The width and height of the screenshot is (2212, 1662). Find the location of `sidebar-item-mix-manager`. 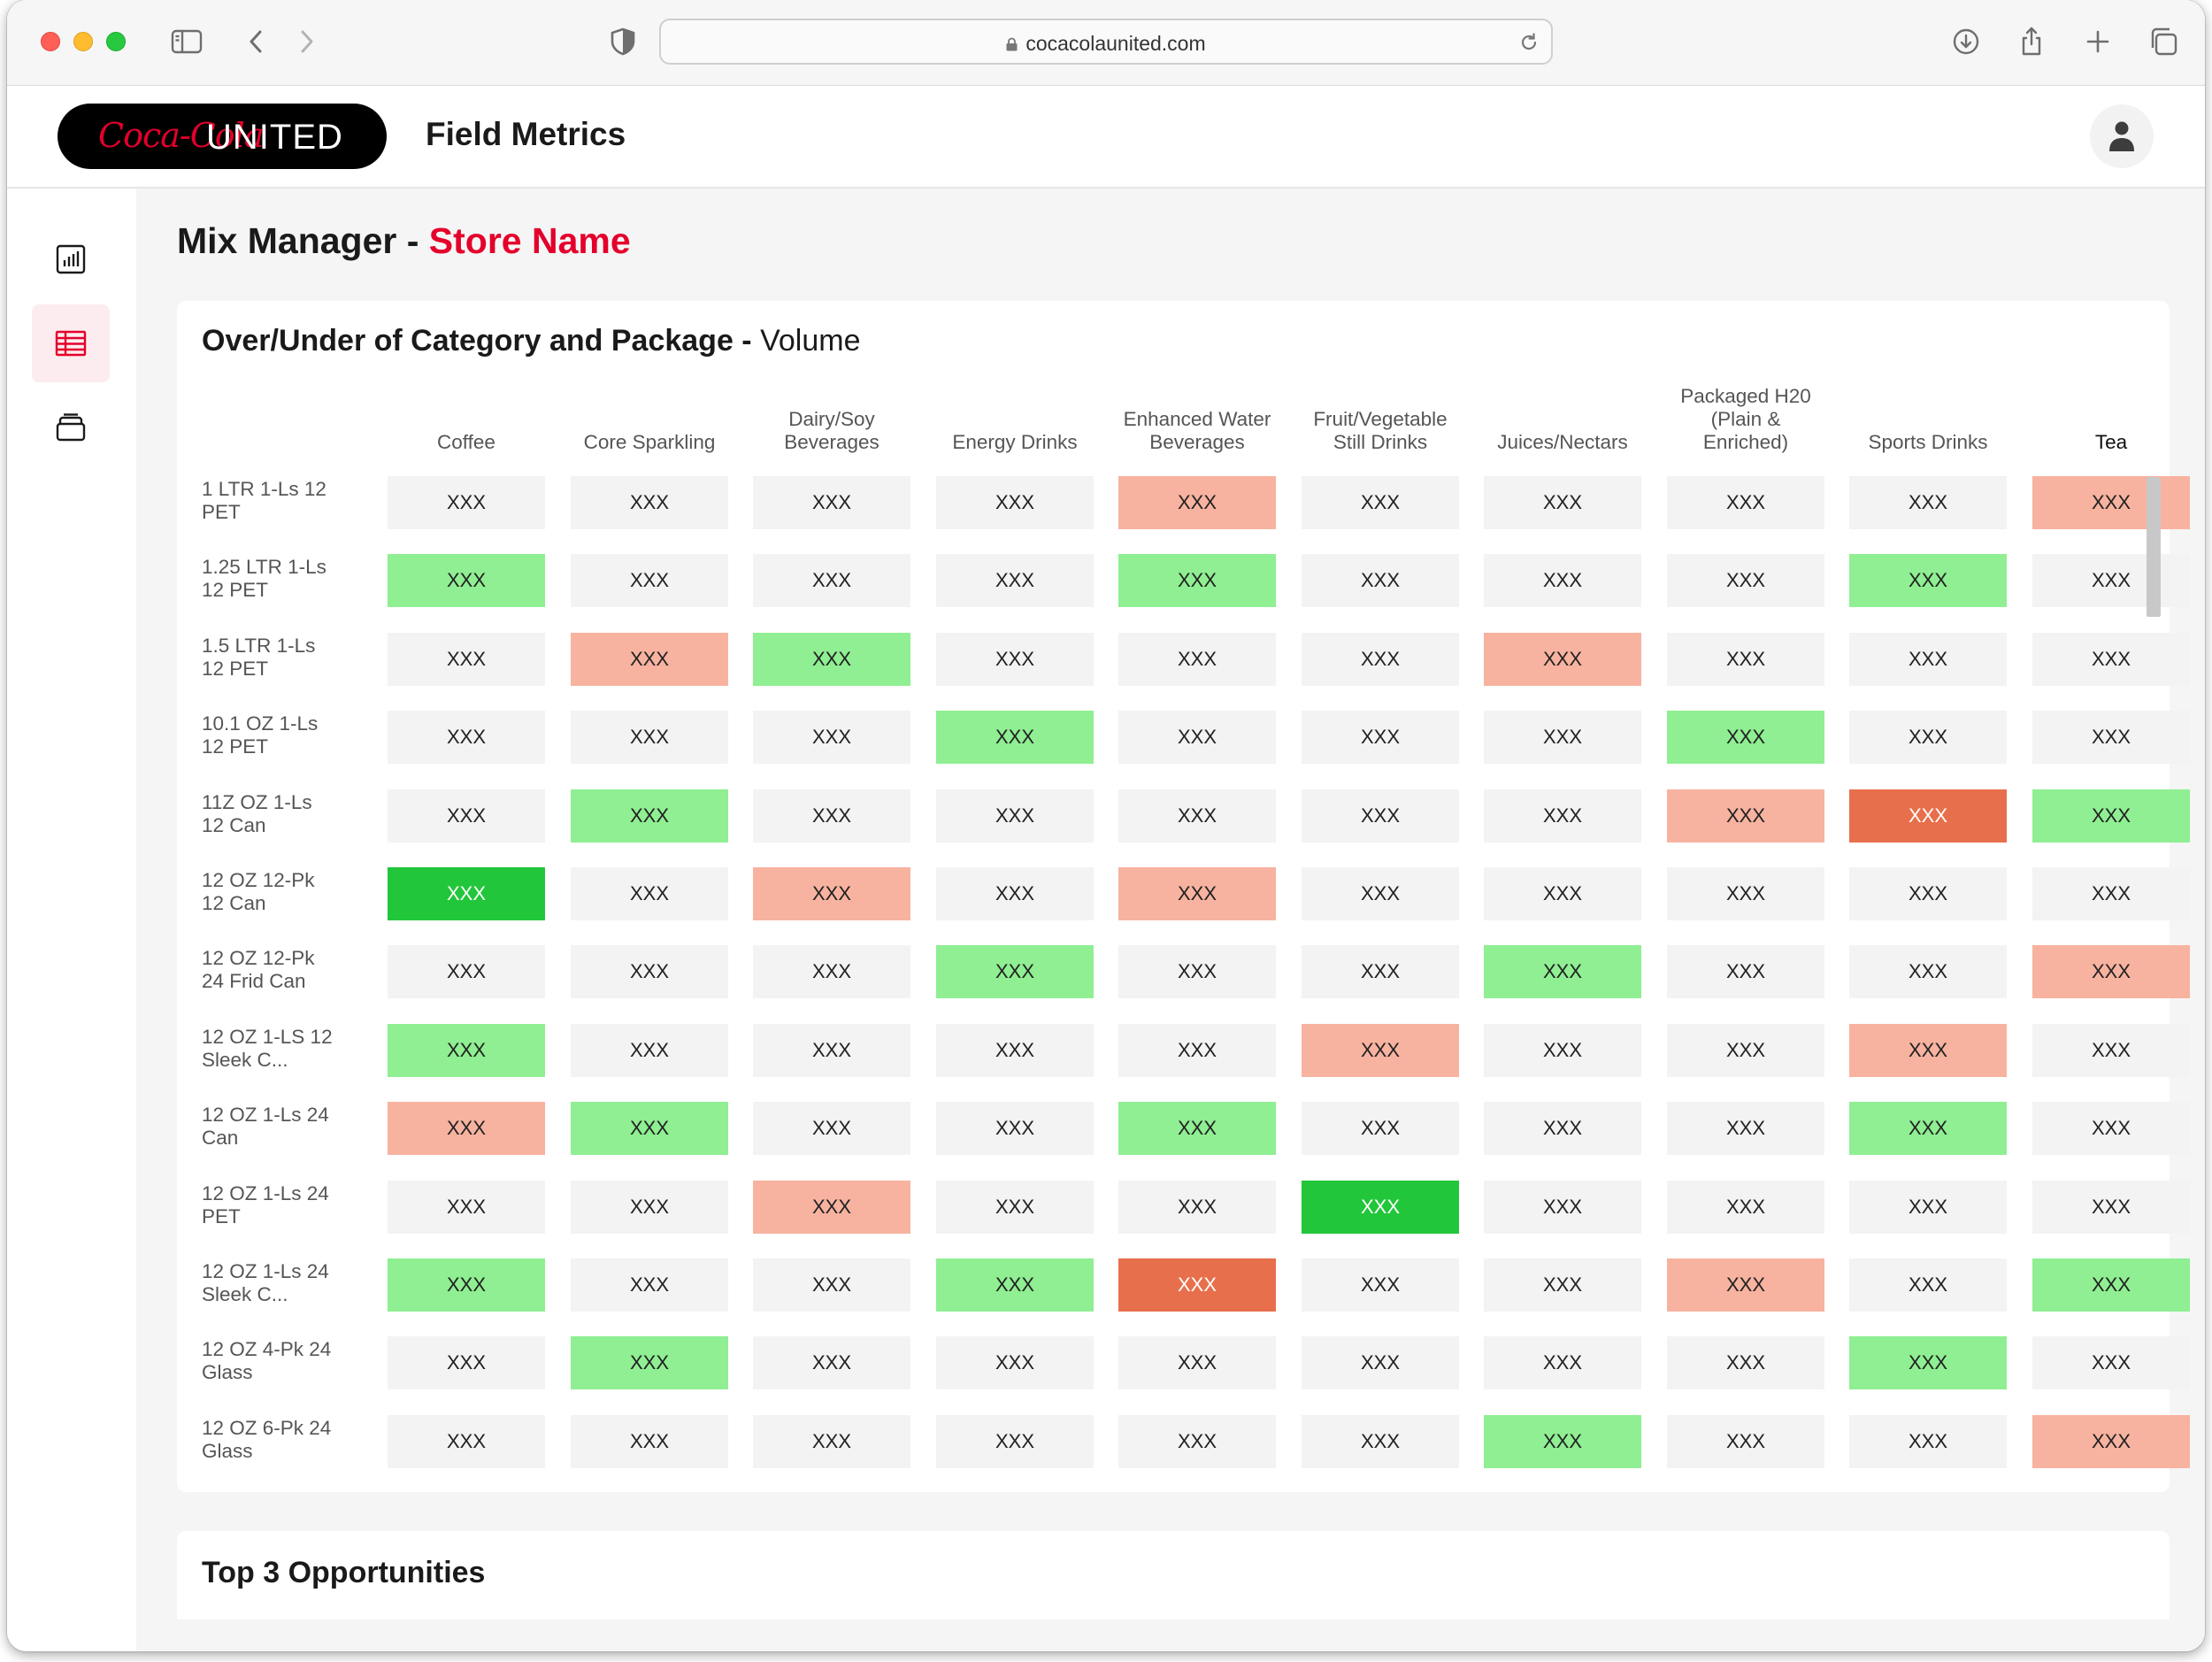

sidebar-item-mix-manager is located at coordinates (71, 343).